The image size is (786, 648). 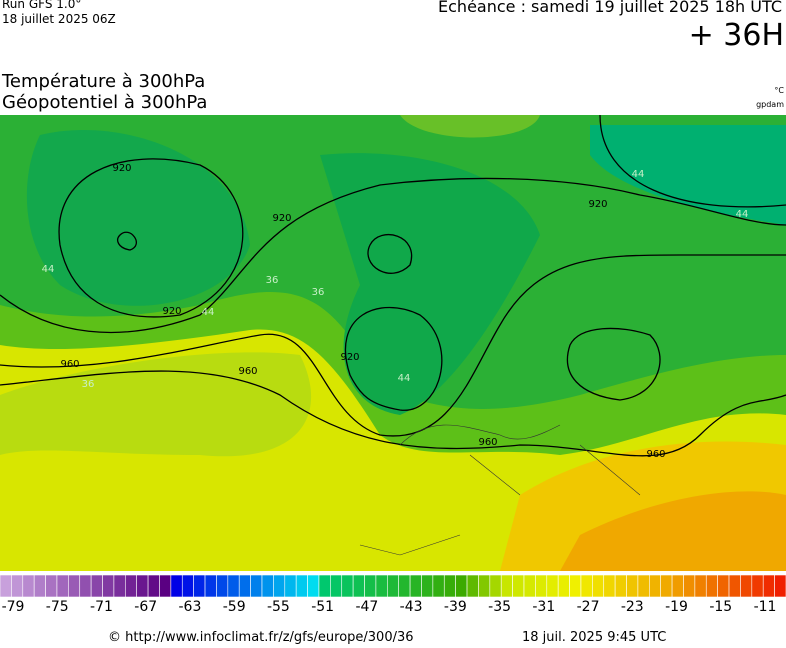 I want to click on colorbar-label: -15, so click(x=721, y=607).